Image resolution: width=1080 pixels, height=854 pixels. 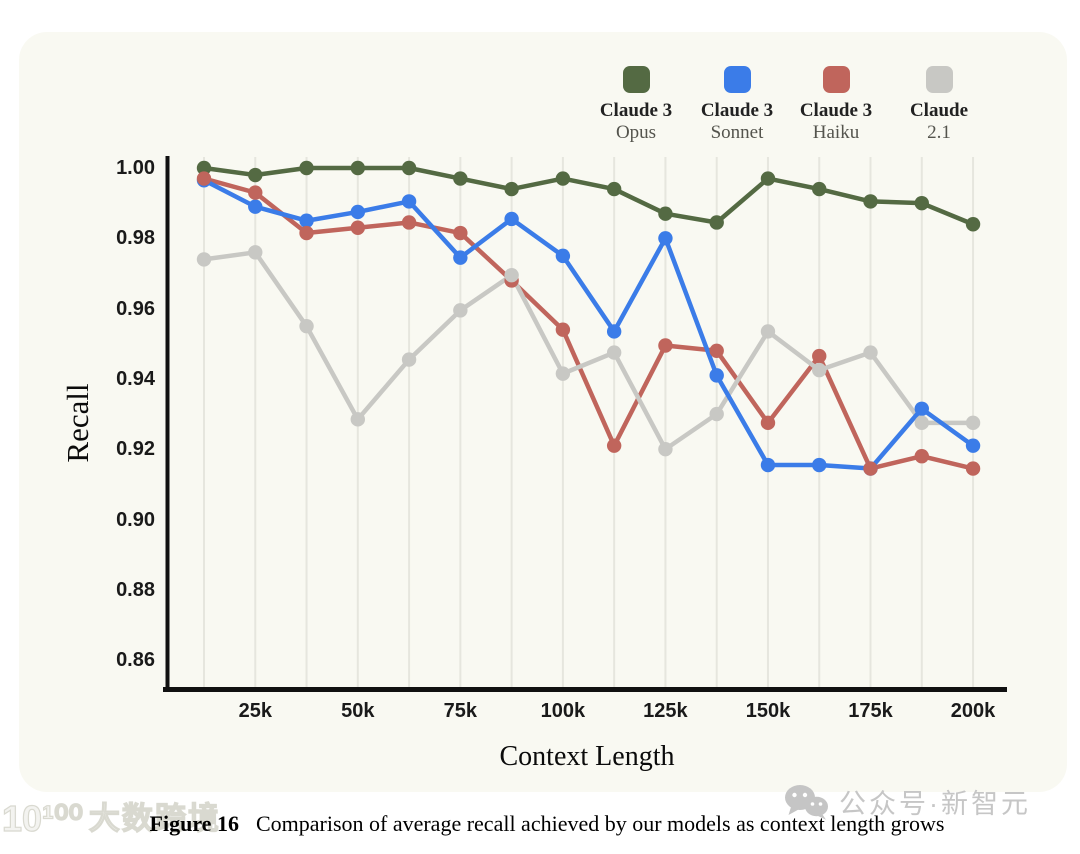 What do you see at coordinates (135, 589) in the screenshot?
I see `y-tick-label: 0.88` at bounding box center [135, 589].